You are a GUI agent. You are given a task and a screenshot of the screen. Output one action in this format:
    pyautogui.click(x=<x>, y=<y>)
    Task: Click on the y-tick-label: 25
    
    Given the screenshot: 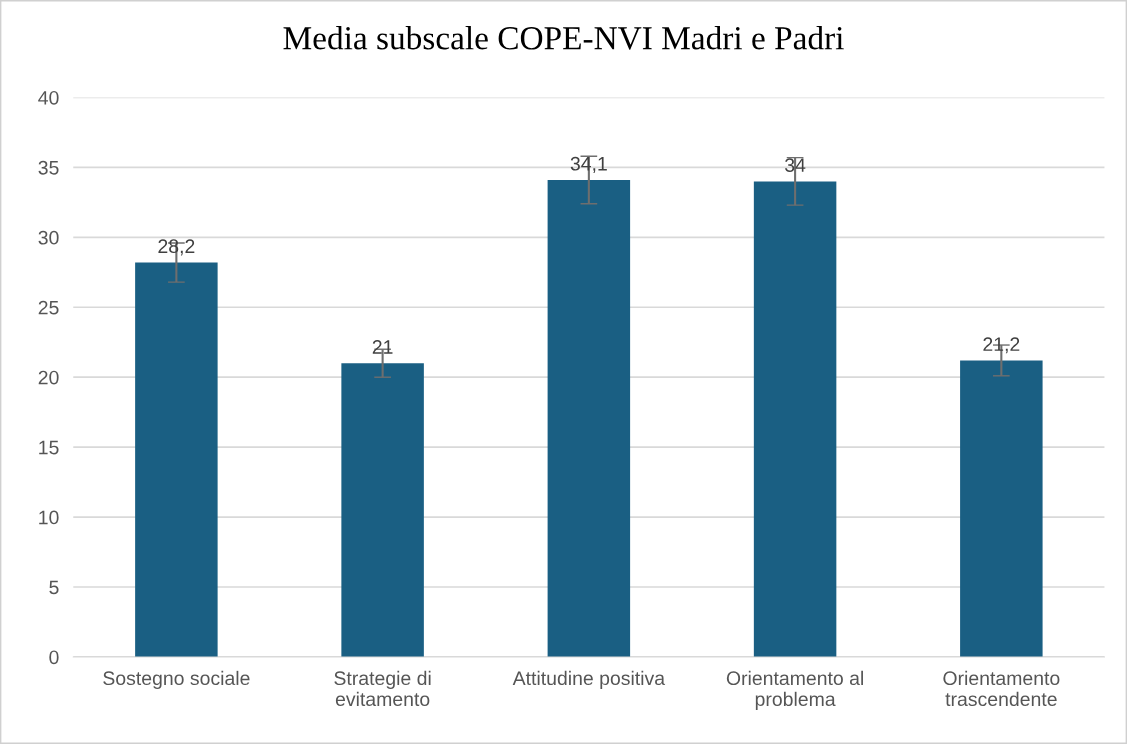 What is the action you would take?
    pyautogui.click(x=48, y=307)
    